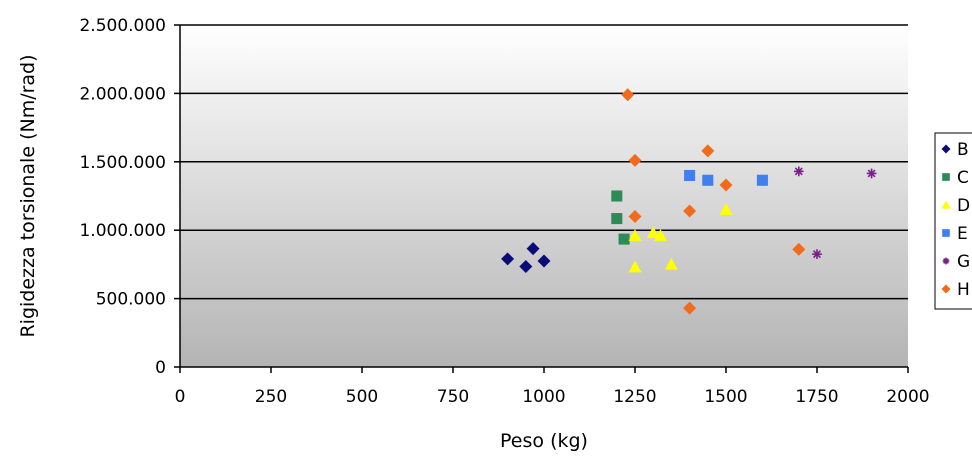 Image resolution: width=972 pixels, height=456 pixels. Describe the element at coordinates (946, 204) in the screenshot. I see `legend-marker-d` at that location.